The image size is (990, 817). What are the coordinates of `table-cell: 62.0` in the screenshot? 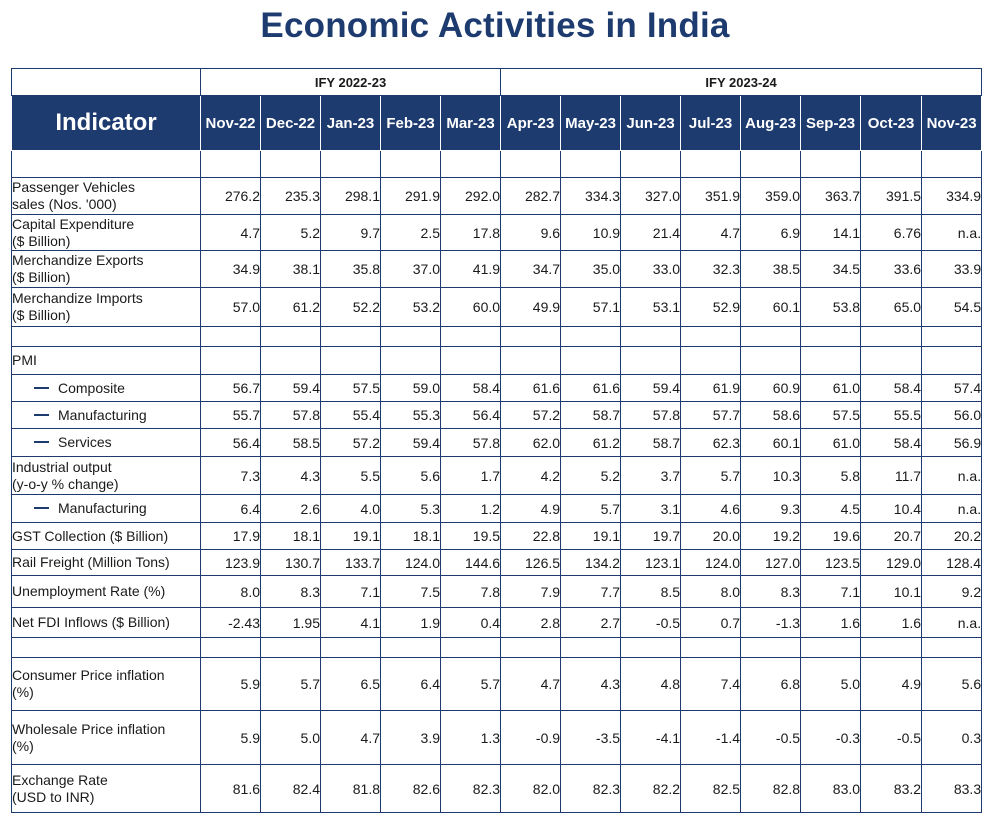 It's located at (531, 442).